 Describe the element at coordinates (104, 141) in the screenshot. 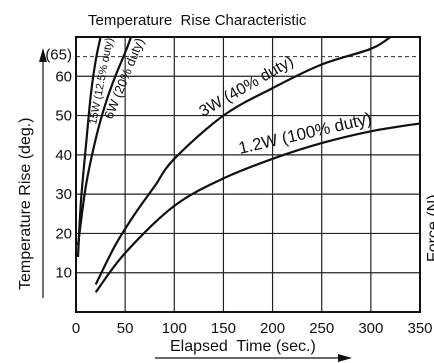

I see `series-2-line` at that location.